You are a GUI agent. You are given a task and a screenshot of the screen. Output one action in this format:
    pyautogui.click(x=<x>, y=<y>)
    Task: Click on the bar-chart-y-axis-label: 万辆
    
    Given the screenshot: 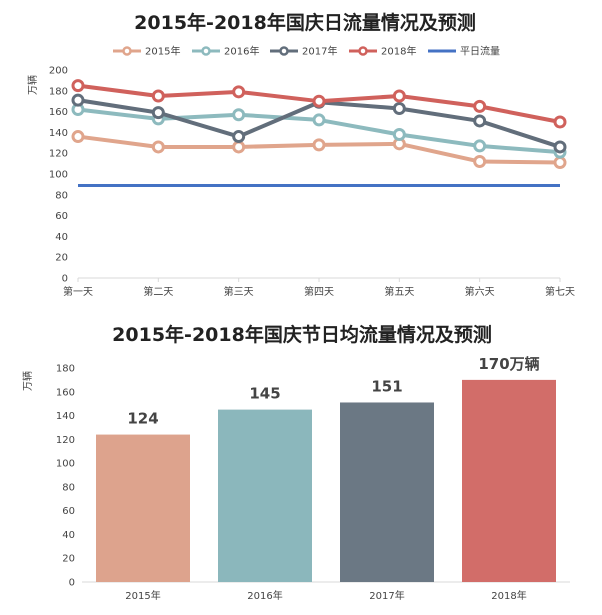 What is the action you would take?
    pyautogui.click(x=27, y=381)
    